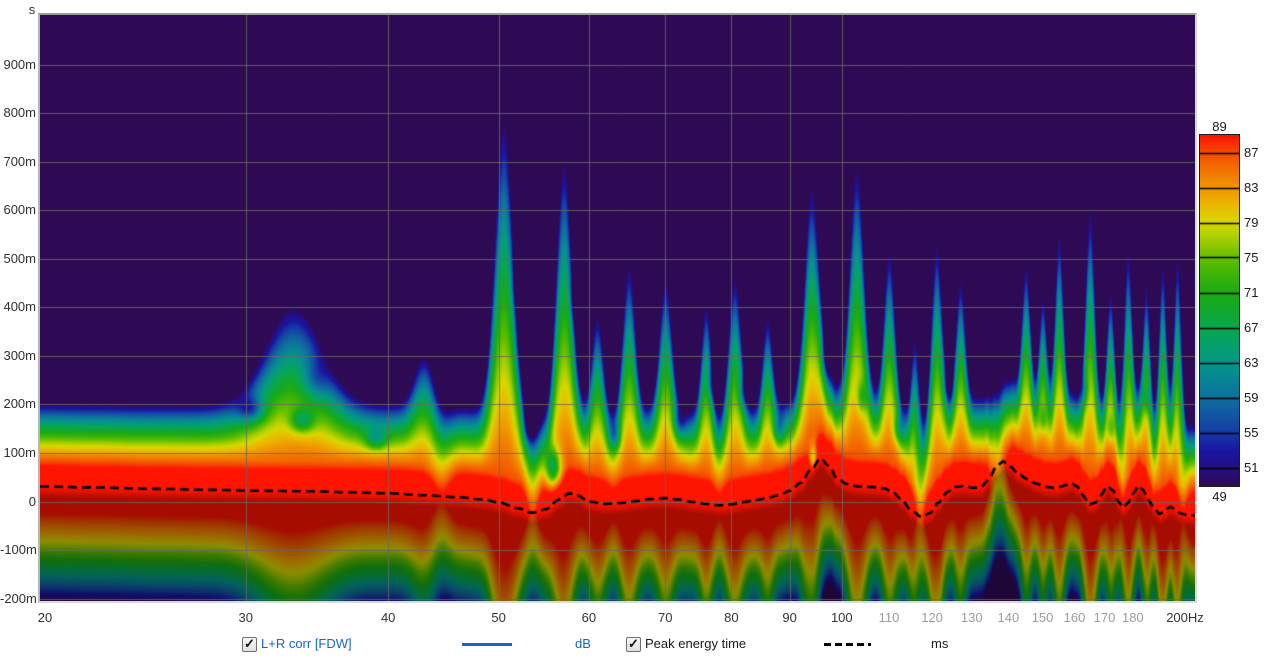  I want to click on x-tick-label: 180, so click(1132, 617).